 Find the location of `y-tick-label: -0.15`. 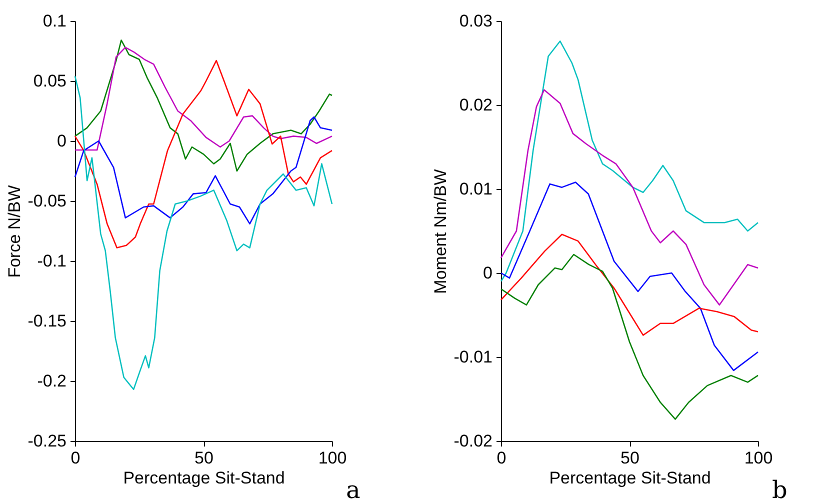

y-tick-label: -0.15 is located at coordinates (47, 321).